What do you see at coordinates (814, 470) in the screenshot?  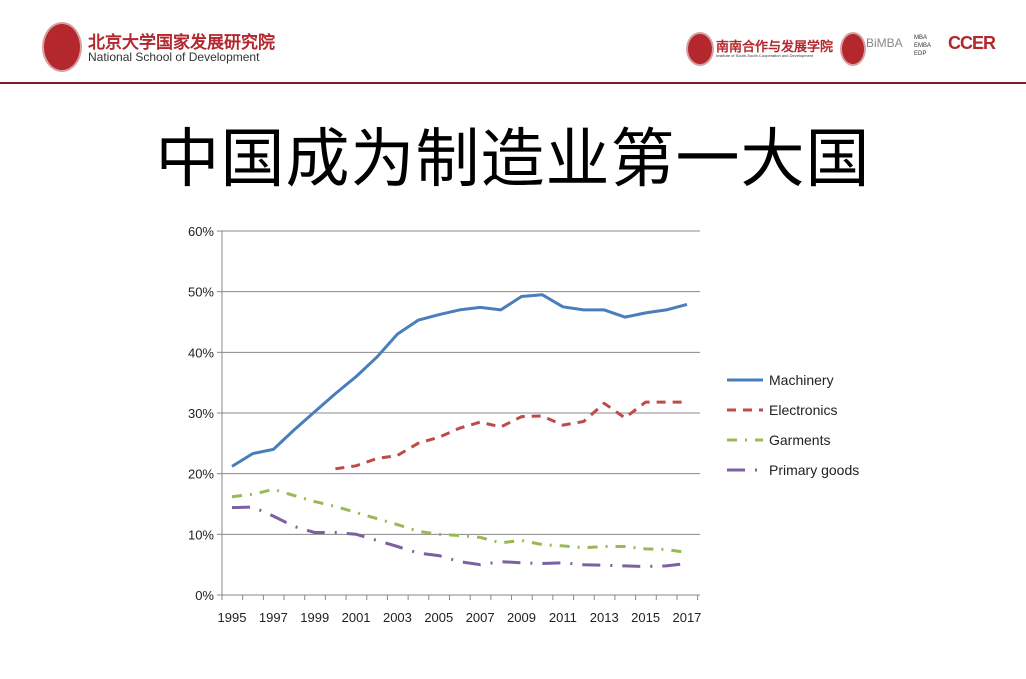 I see `legend-label-primary-goods: Primary goods` at bounding box center [814, 470].